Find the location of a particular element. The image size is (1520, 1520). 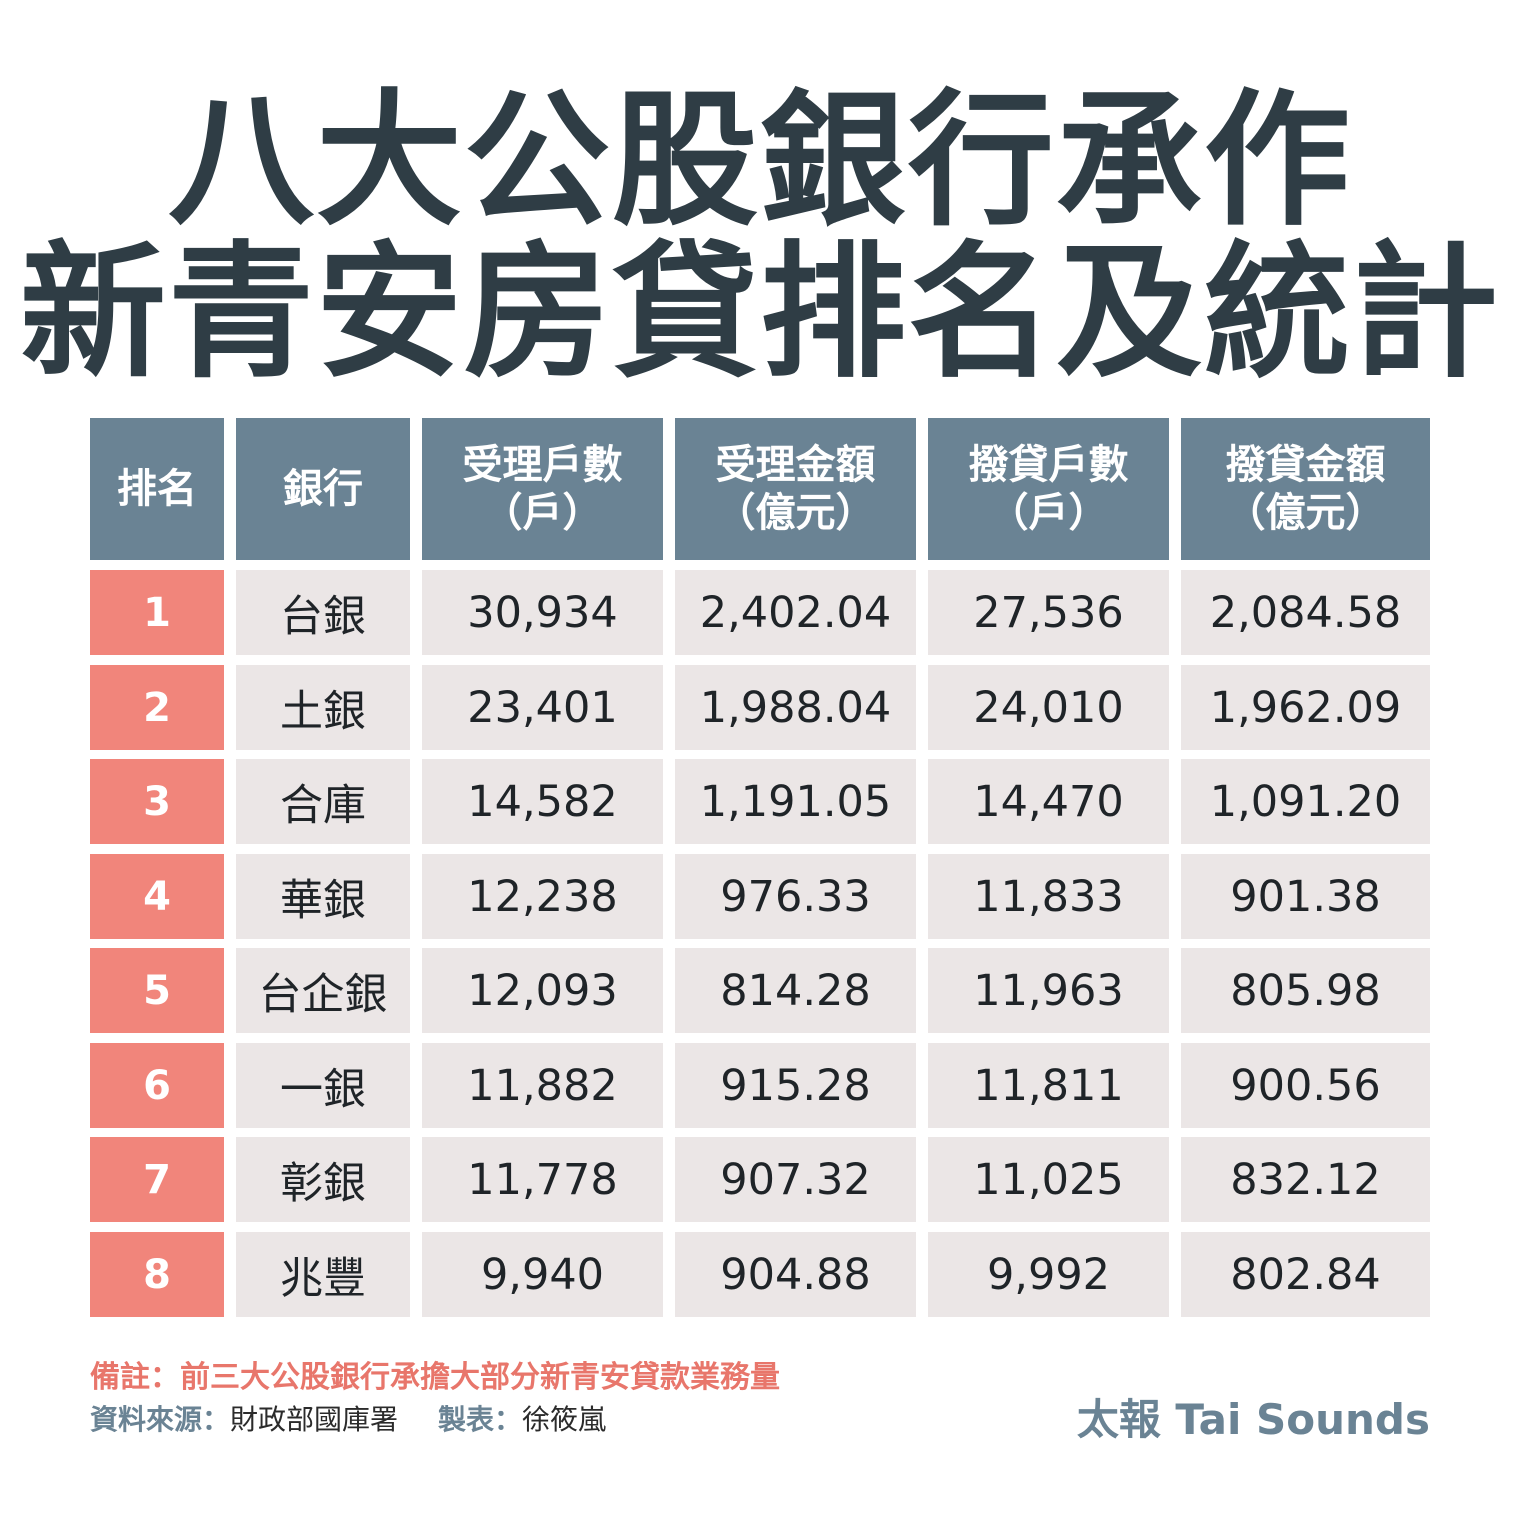

cell-applied-count: 11,882 is located at coordinates (542, 1085).